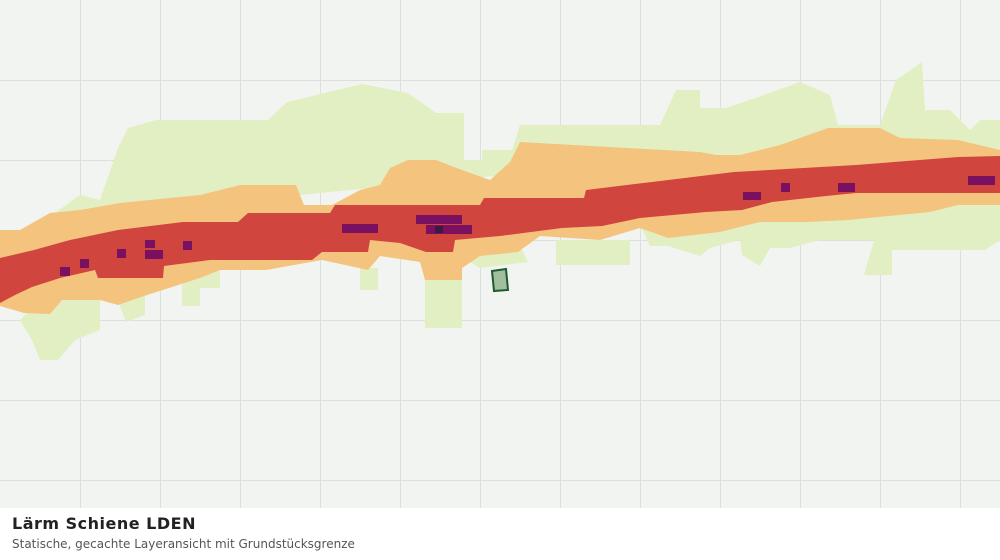  What do you see at coordinates (104, 523) in the screenshot?
I see `caption-title: Lärm Schiene LDEN` at bounding box center [104, 523].